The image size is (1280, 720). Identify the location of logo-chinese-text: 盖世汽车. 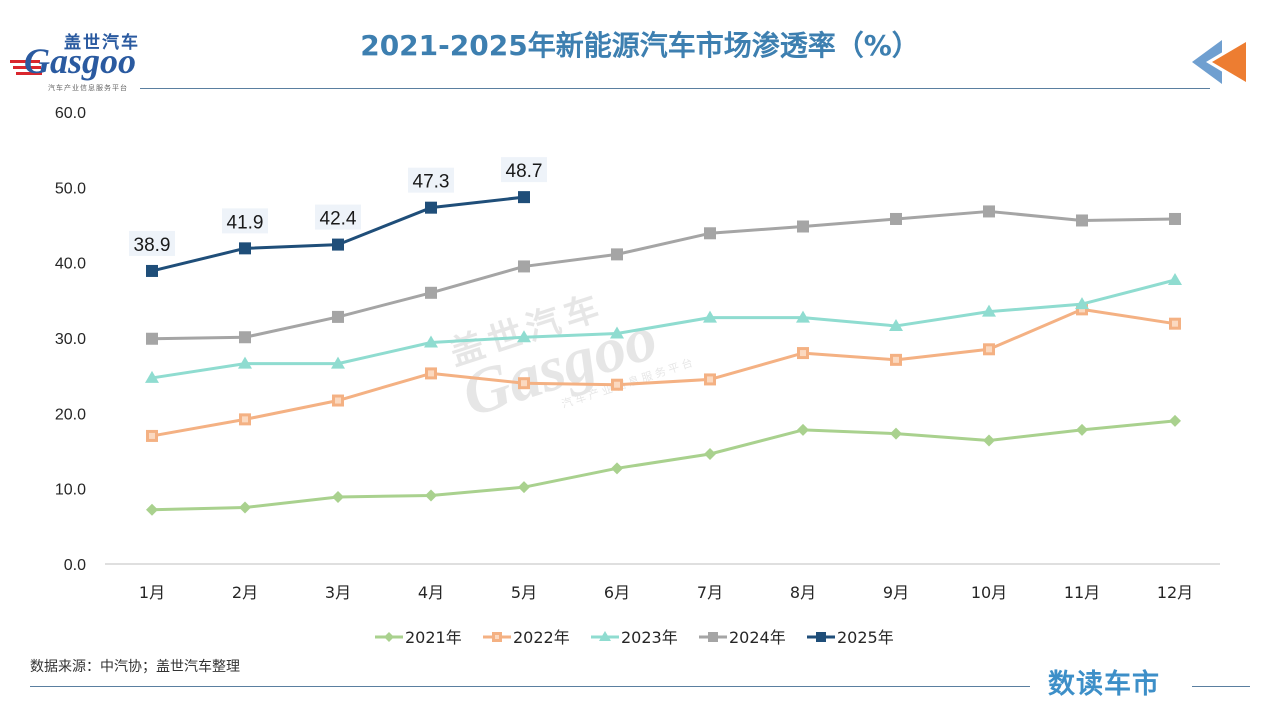
(102, 43).